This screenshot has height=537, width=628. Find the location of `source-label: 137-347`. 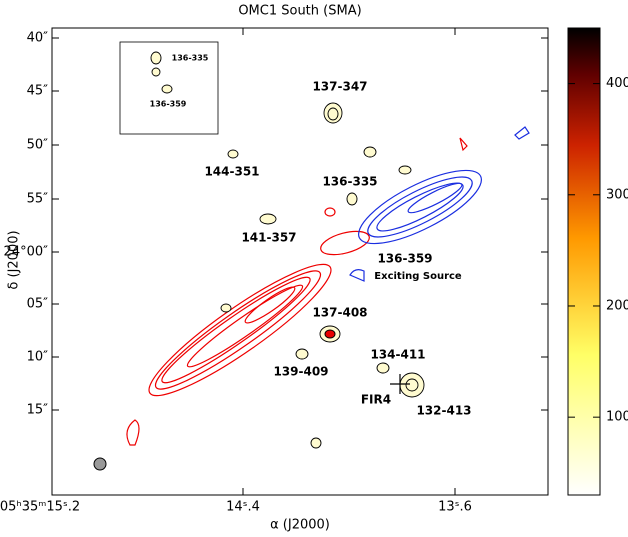

source-label: 137-347 is located at coordinates (339, 87).